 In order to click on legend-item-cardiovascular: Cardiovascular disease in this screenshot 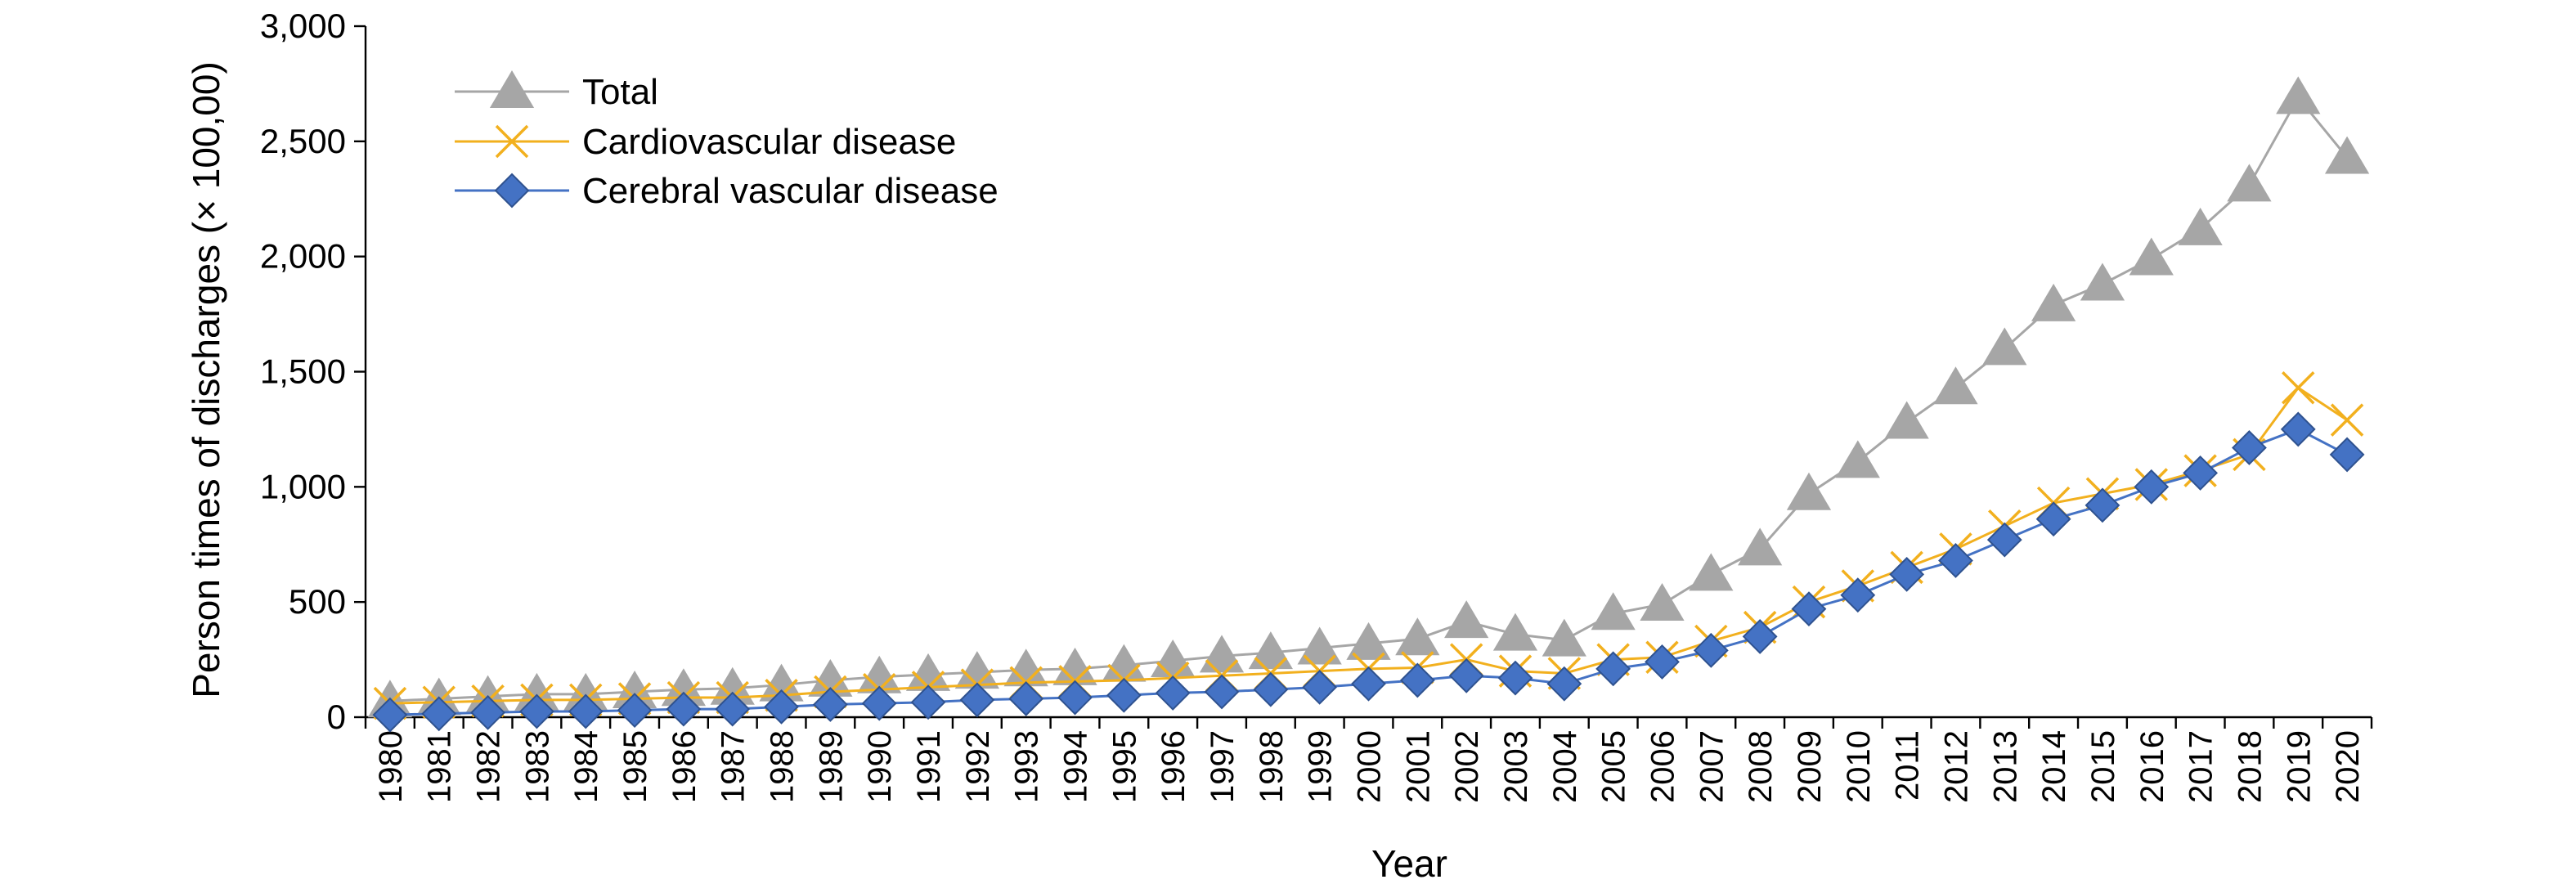, I will do `click(706, 142)`.